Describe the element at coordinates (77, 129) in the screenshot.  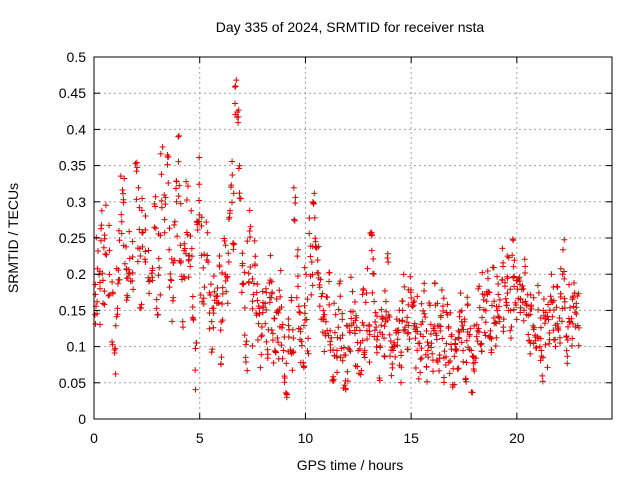
I see `y-tick-label: 0.4` at that location.